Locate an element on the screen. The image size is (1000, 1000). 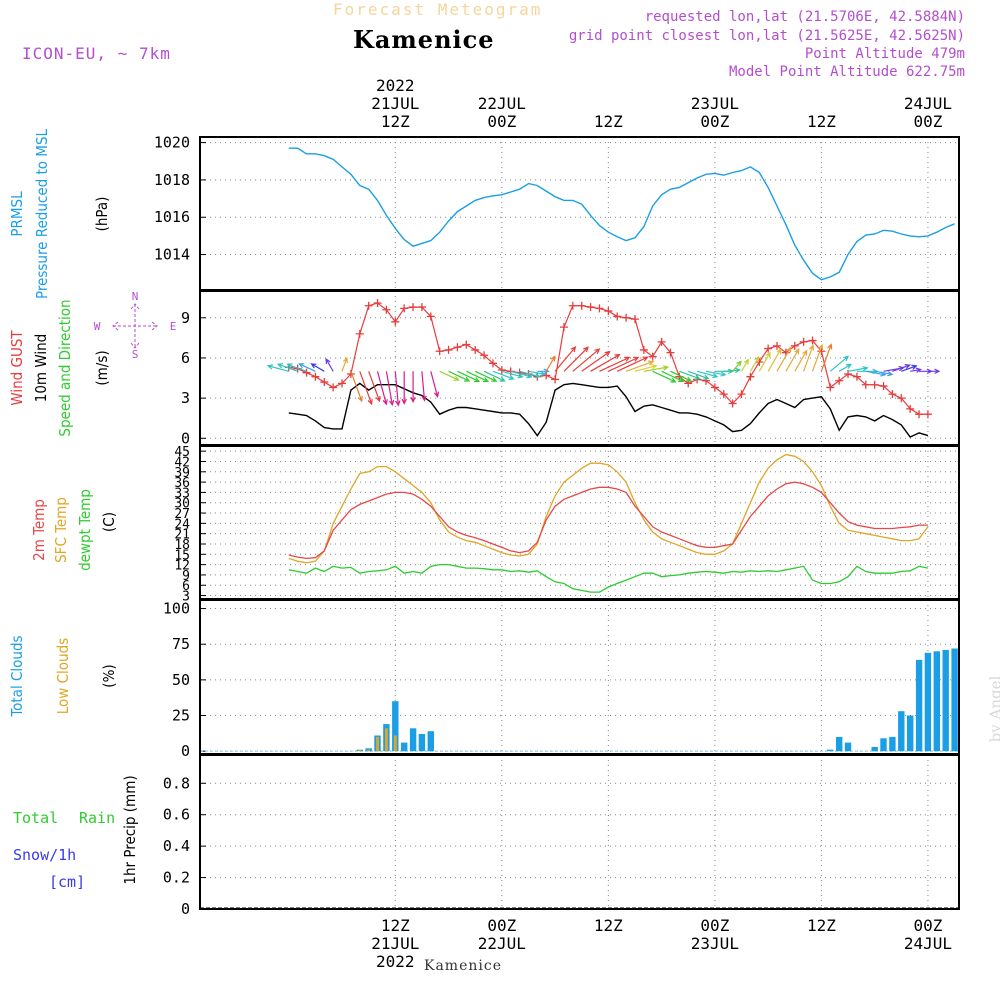
y-tick-label: 36 is located at coordinates (182, 483).